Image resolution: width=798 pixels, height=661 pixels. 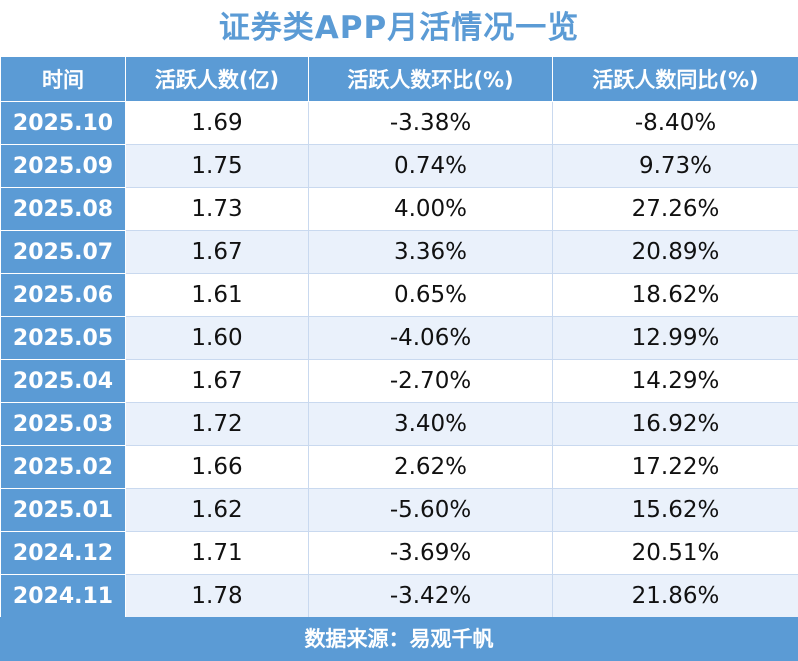 I want to click on value-cell: 1.66, so click(x=217, y=467).